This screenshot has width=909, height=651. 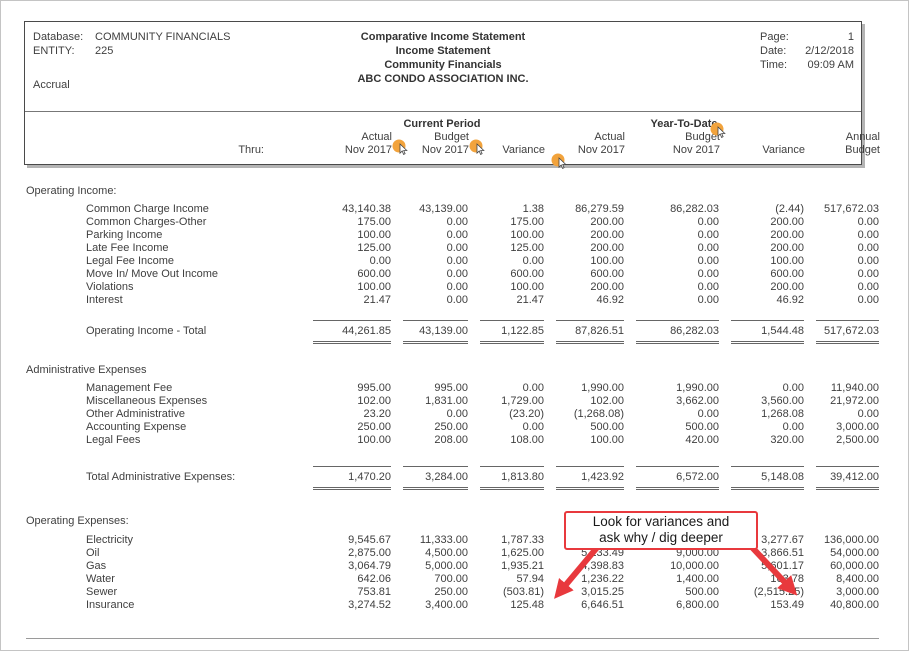 What do you see at coordinates (854, 553) in the screenshot?
I see `value-cell: 54,000.00` at bounding box center [854, 553].